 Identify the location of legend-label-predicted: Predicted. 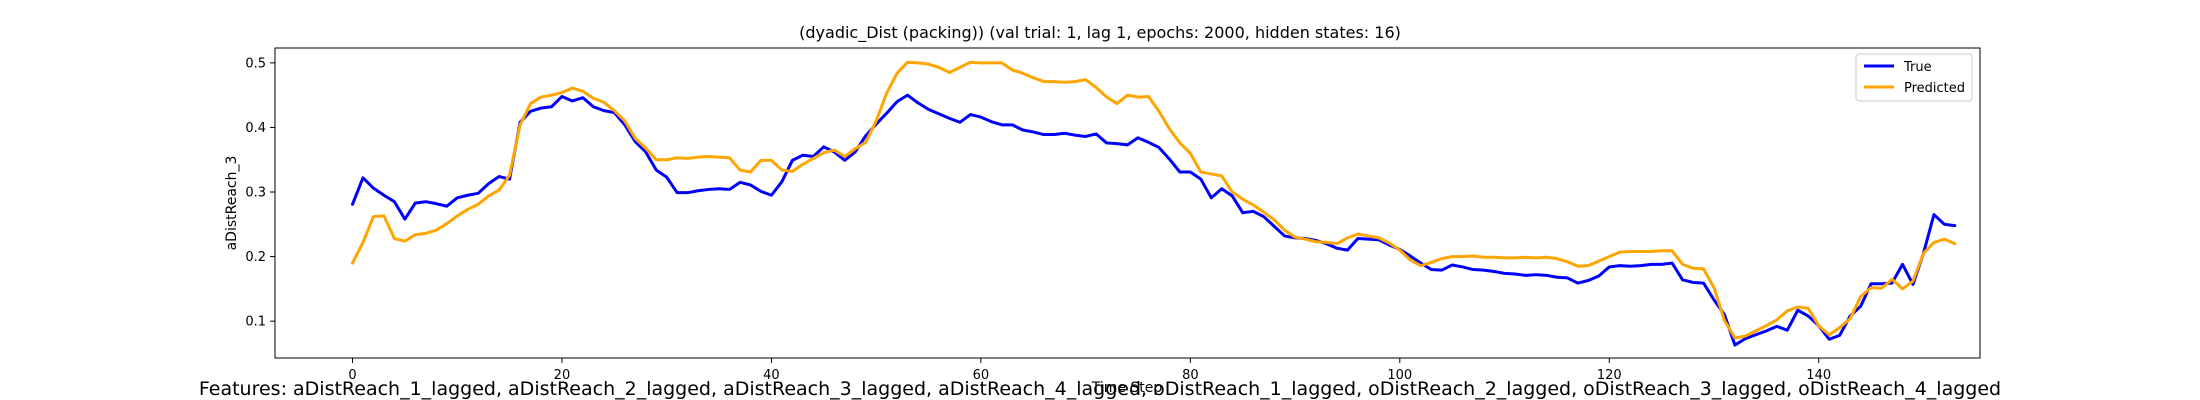
(1934, 88).